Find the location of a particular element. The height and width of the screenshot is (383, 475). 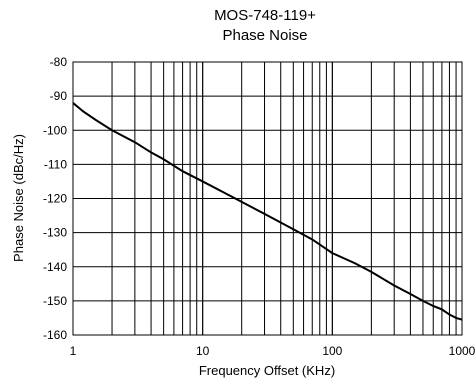

x-axis-label: Frequency Offset (KHz) is located at coordinates (267, 370).